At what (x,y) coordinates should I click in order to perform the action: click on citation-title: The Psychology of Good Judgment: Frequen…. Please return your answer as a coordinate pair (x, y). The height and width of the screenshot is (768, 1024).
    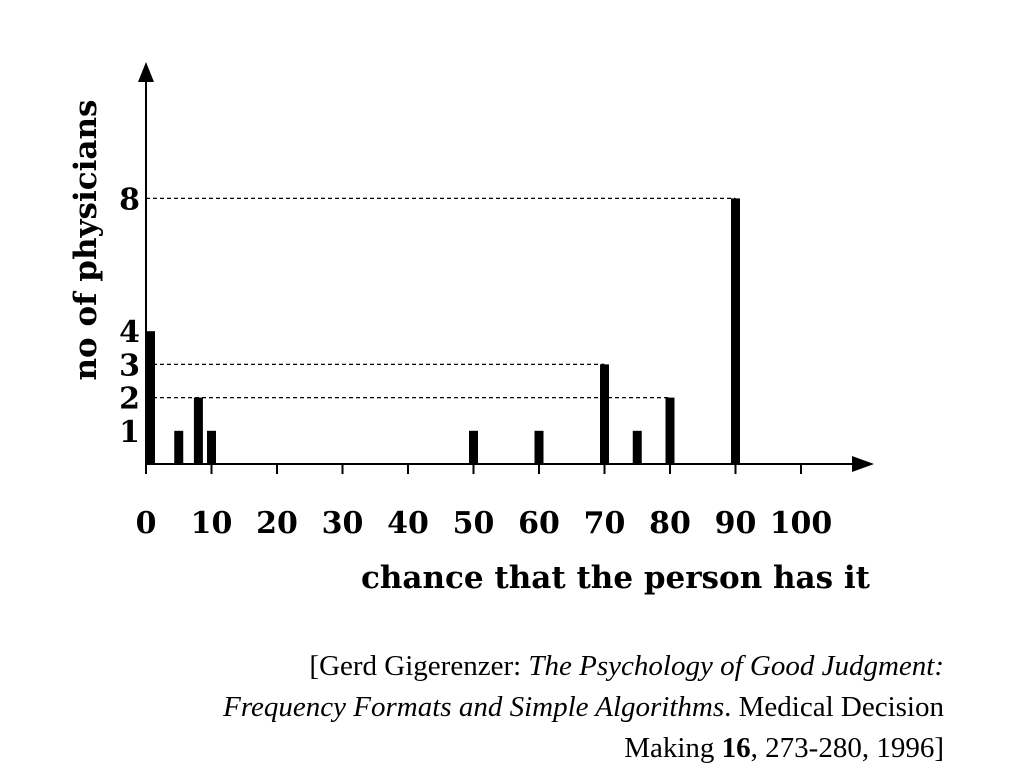
    Looking at the image, I should click on (583, 686).